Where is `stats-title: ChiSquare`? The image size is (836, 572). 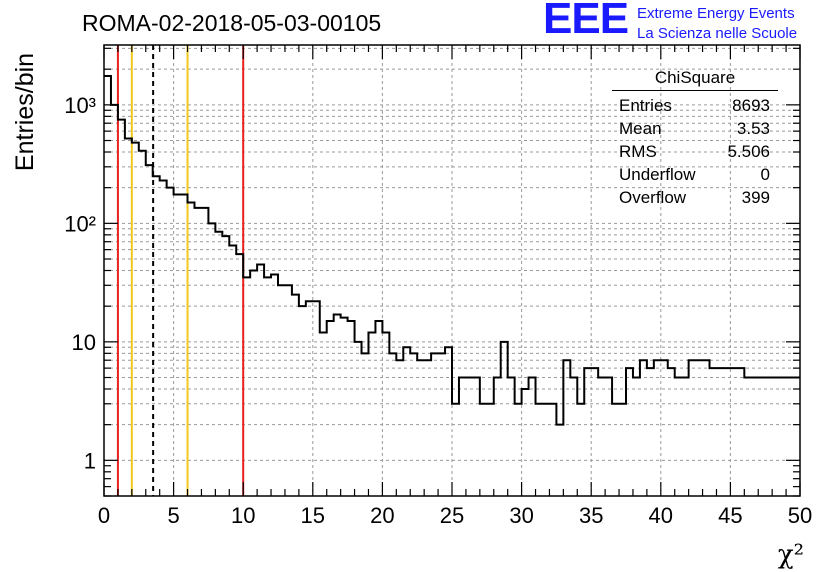
stats-title: ChiSquare is located at coordinates (695, 79).